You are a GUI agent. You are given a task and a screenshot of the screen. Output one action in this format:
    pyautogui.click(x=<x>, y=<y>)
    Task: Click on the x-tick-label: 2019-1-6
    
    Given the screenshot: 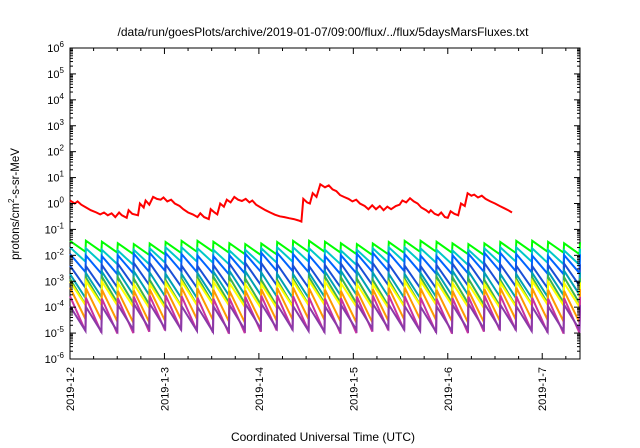 What is the action you would take?
    pyautogui.click(x=449, y=389)
    